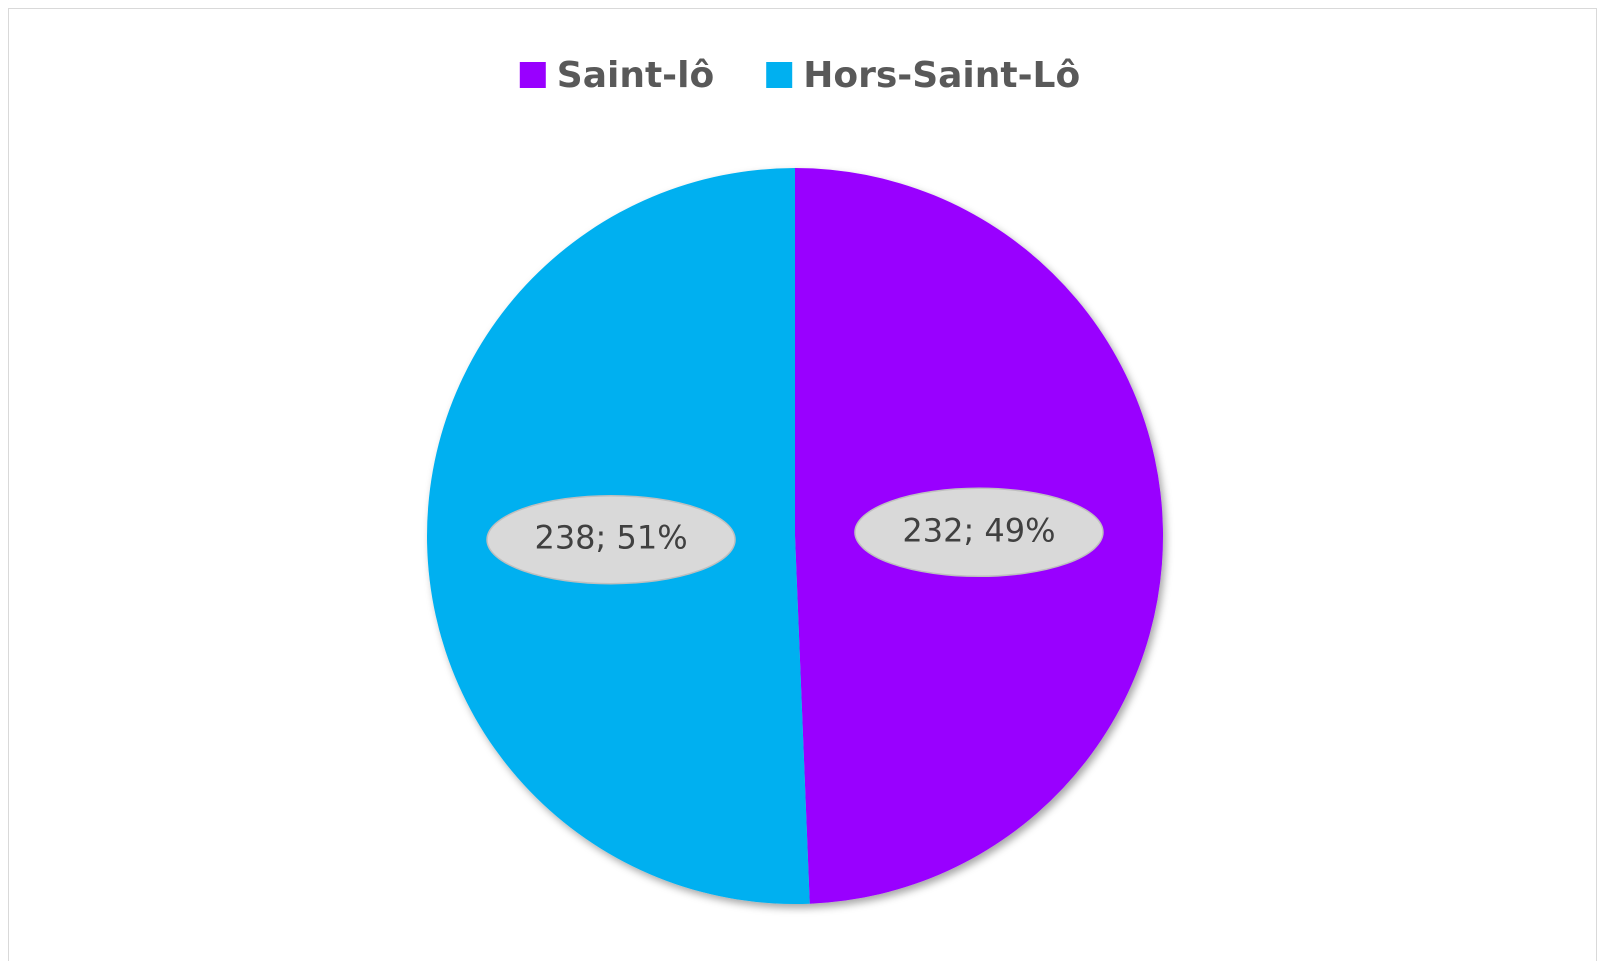  Describe the element at coordinates (795, 536) in the screenshot. I see `data-labels: 232; 49% 238; 51%` at that location.